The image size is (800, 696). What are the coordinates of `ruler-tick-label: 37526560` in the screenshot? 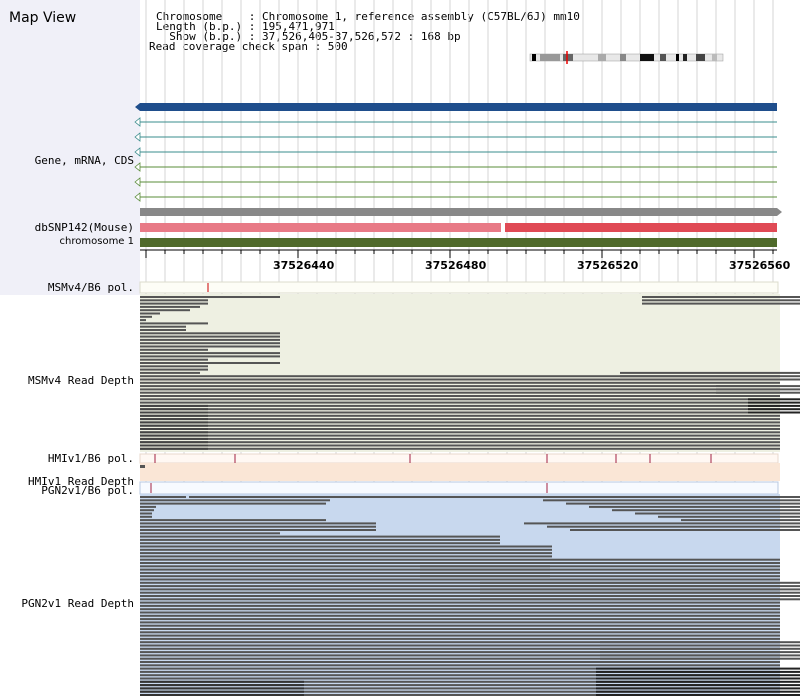 It's located at (760, 265).